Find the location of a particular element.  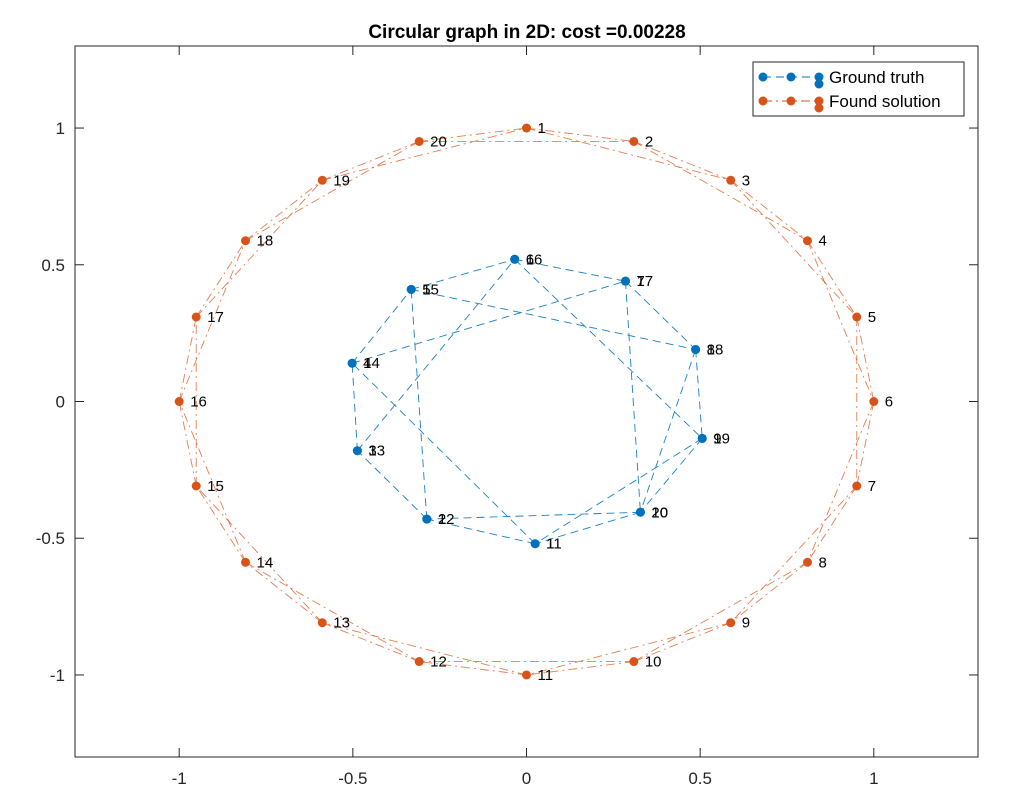

found-solution-point-label: 11 is located at coordinates (546, 675).